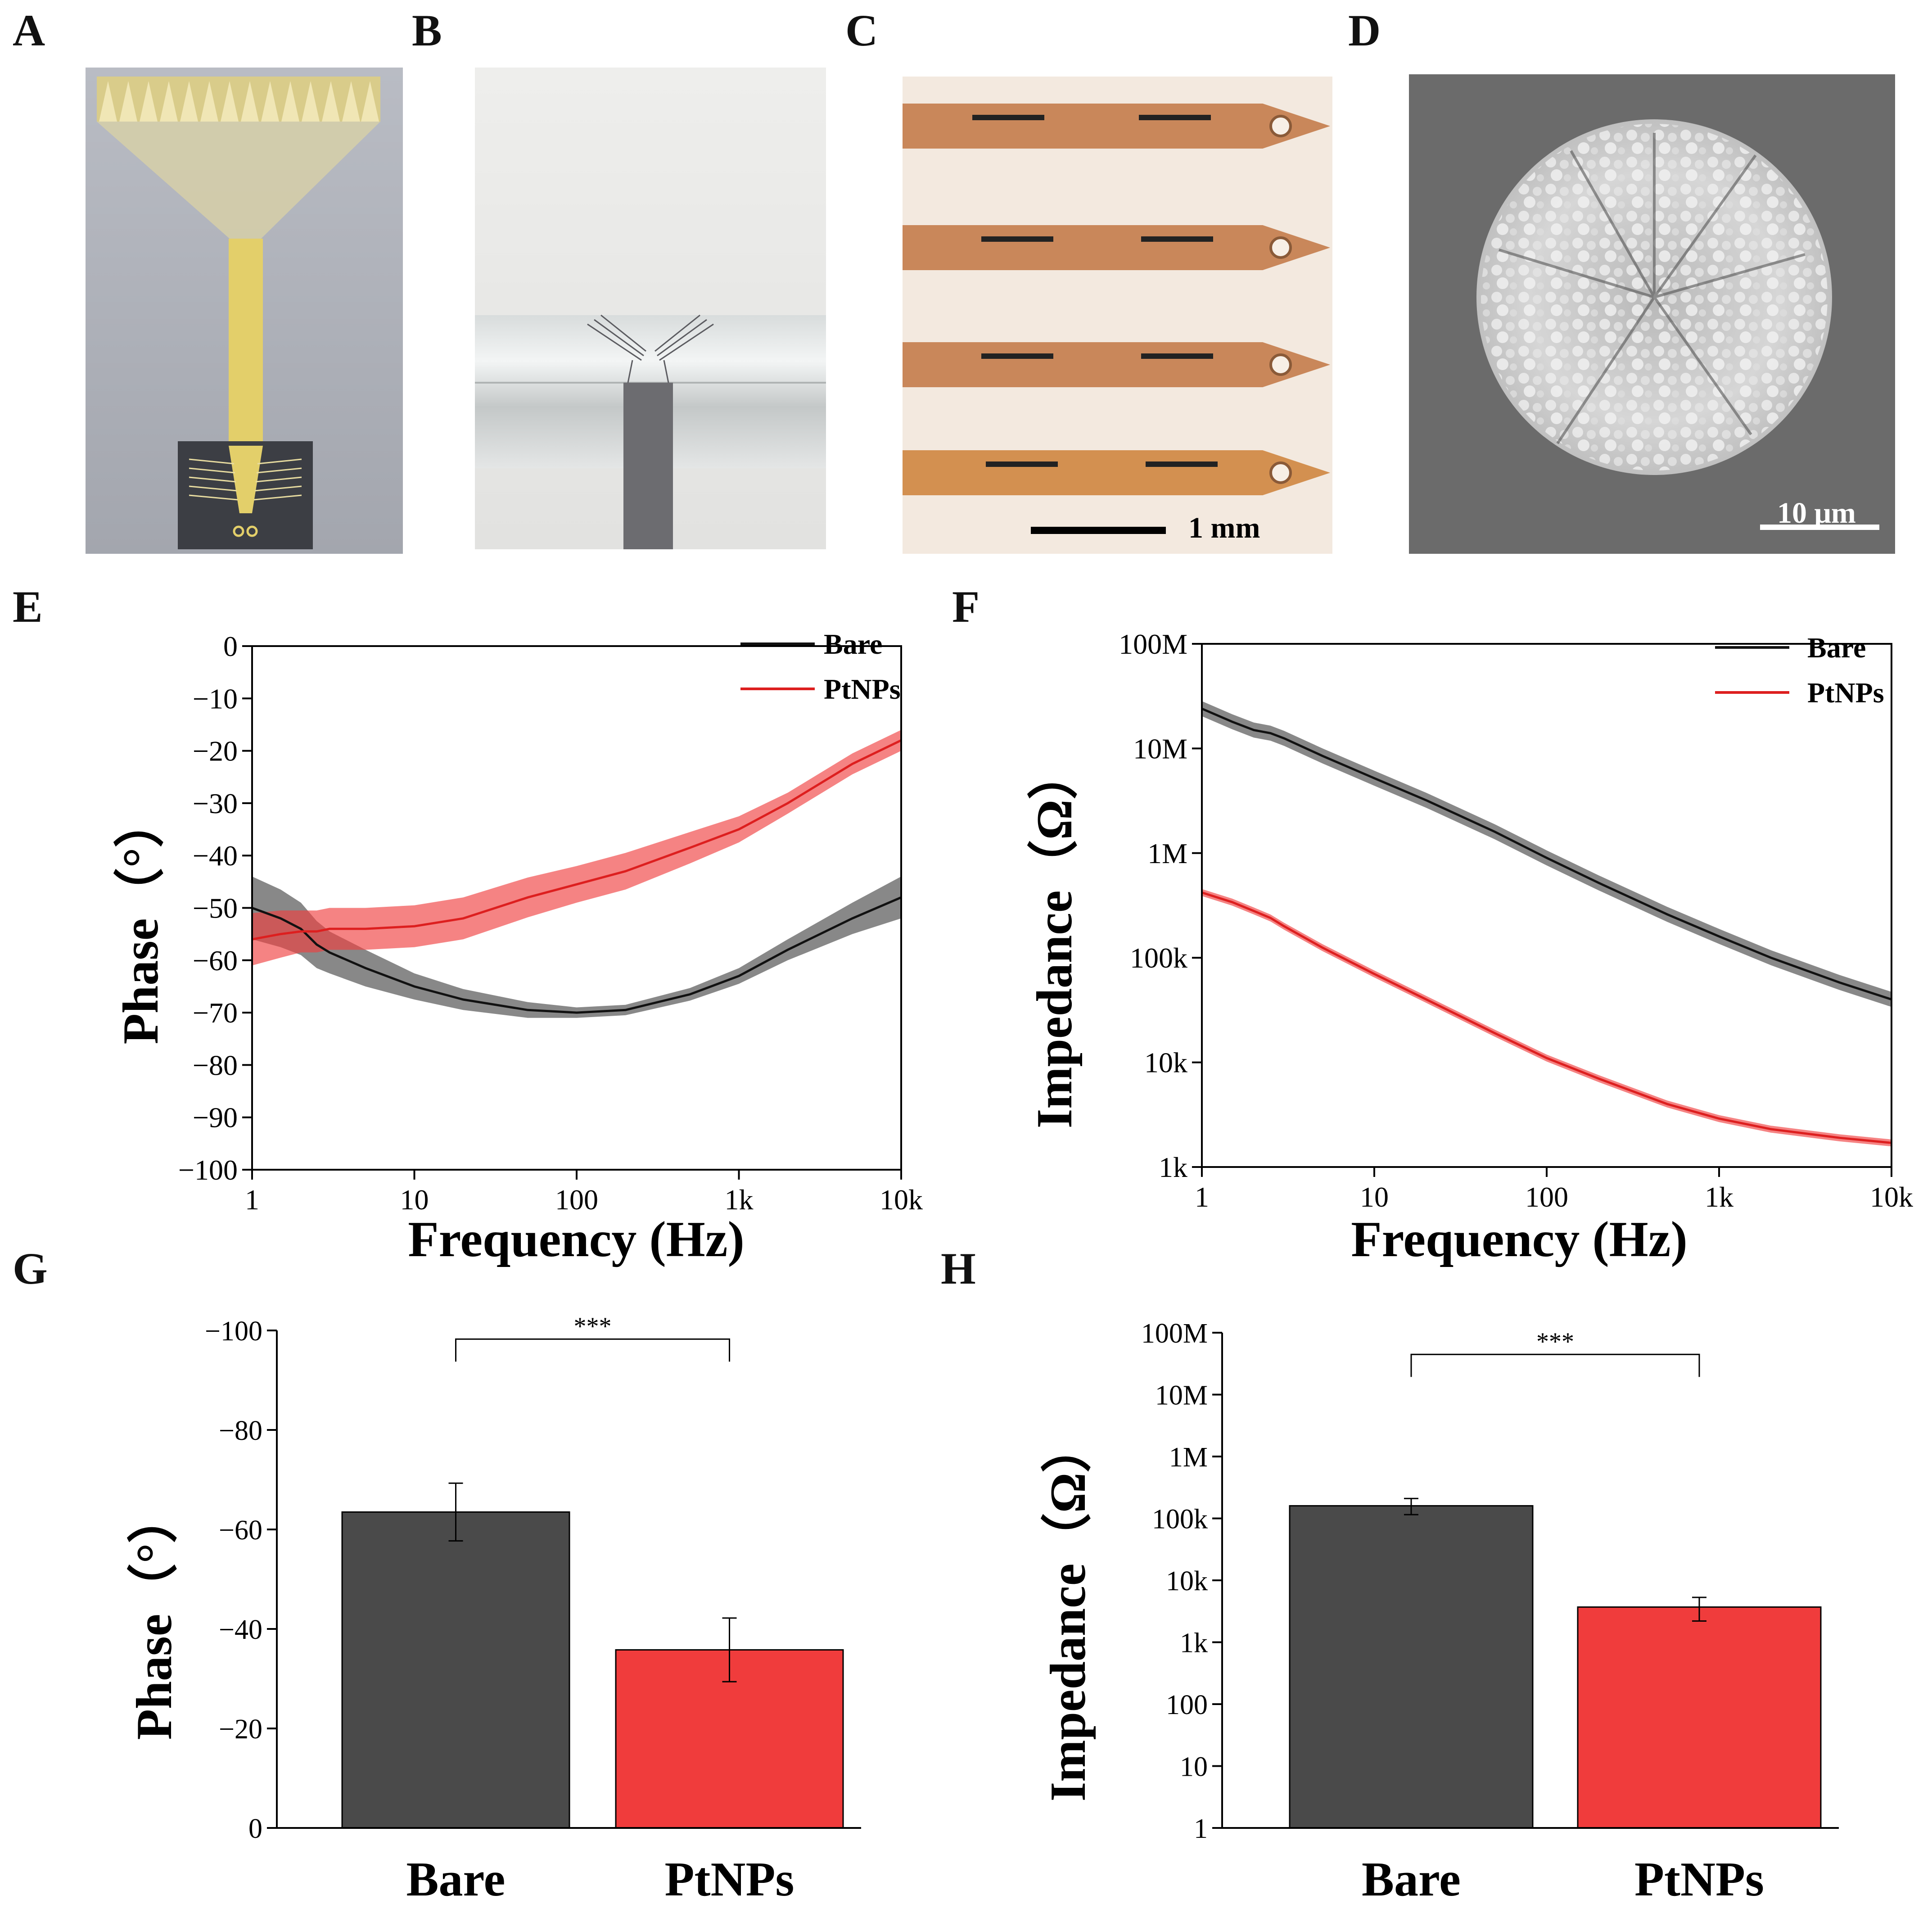  What do you see at coordinates (1187, 1705) in the screenshot?
I see `y-tick-label: 100` at bounding box center [1187, 1705].